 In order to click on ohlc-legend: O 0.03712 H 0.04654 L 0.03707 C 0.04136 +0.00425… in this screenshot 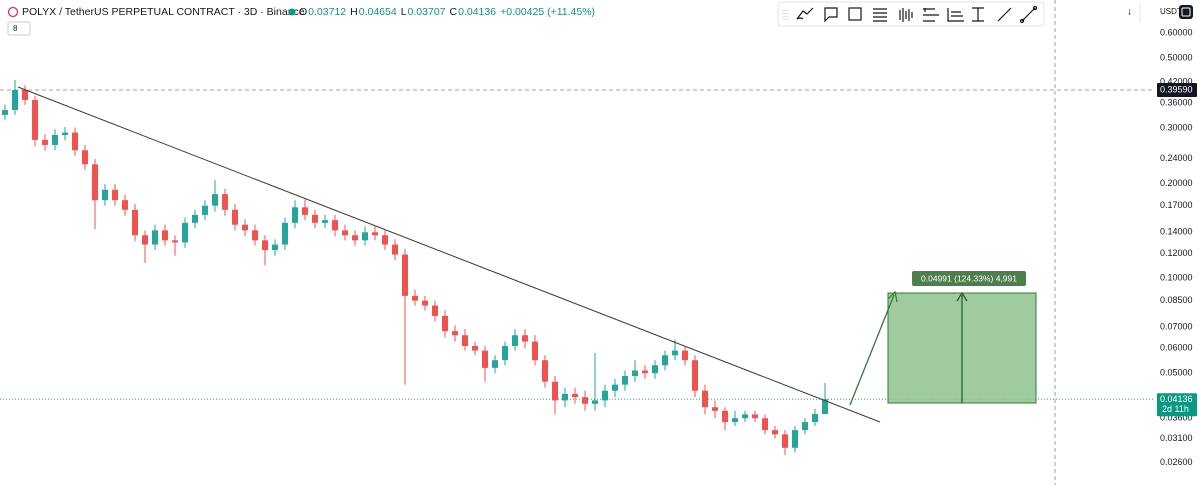, I will do `click(447, 12)`.